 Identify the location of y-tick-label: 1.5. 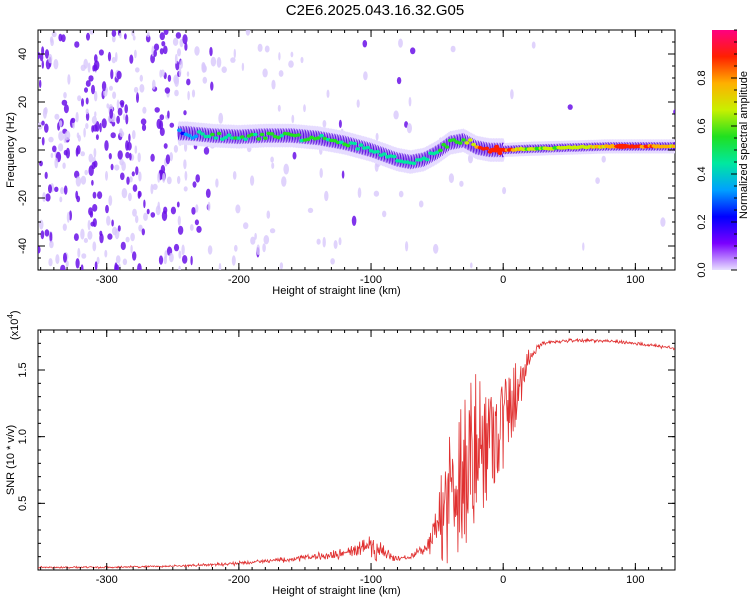
(23, 369).